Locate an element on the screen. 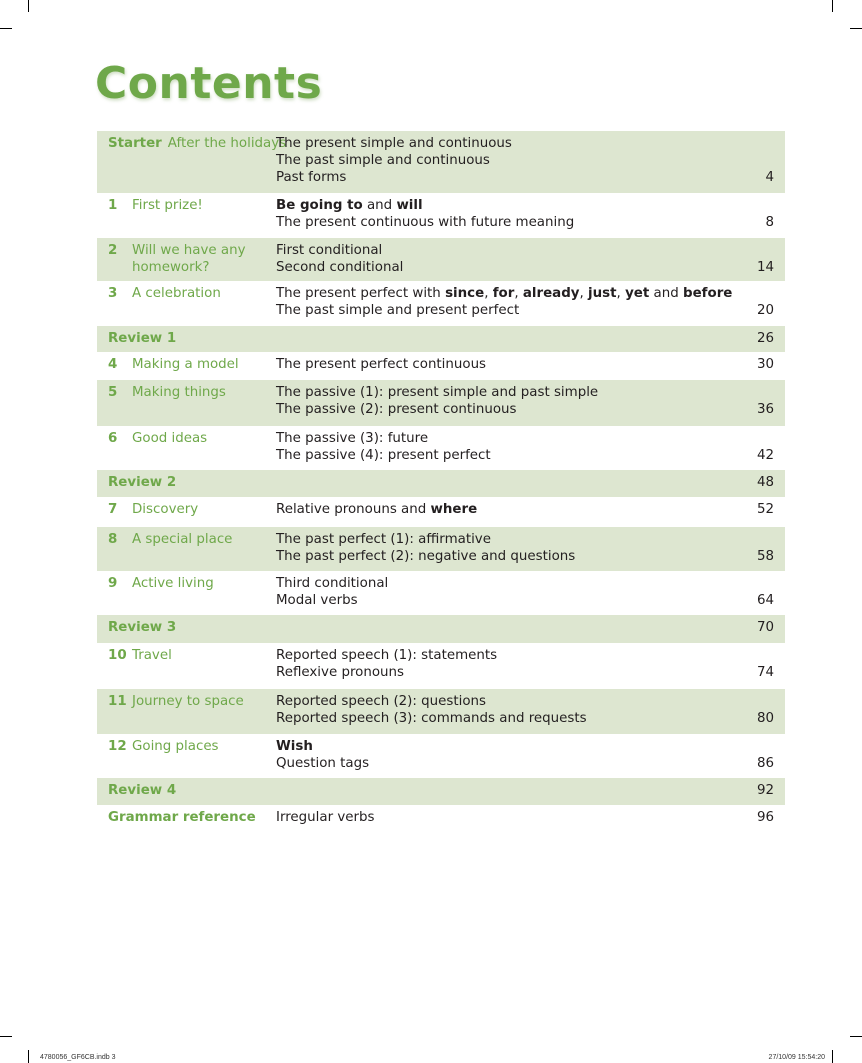 The image size is (862, 1063). page-number: 8 is located at coordinates (769, 222).